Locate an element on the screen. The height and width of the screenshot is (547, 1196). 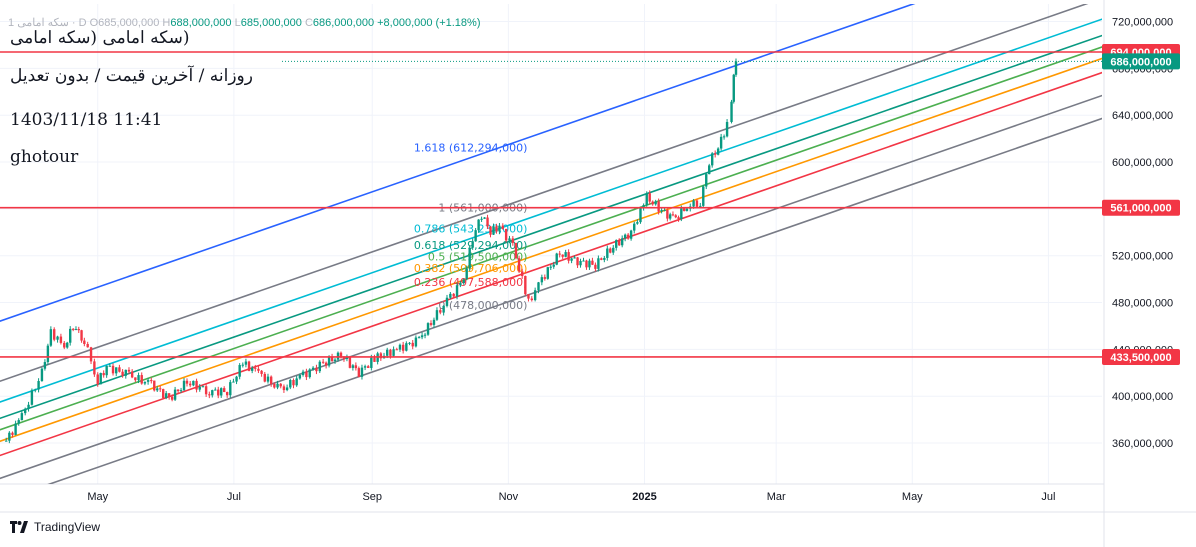
change-value: +8,000,000 (+1.18%) is located at coordinates (429, 23).